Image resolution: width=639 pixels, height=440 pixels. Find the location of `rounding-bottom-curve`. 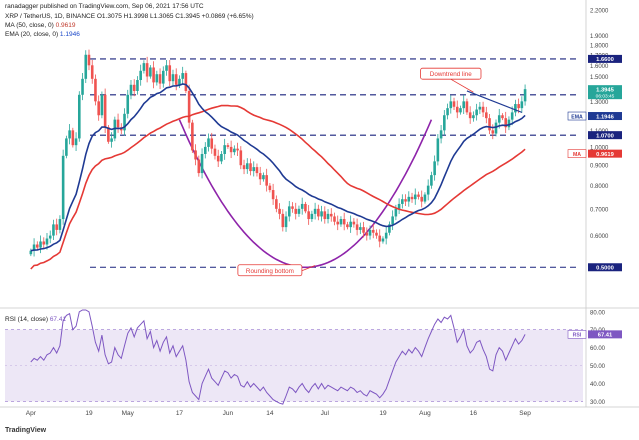

rounding-bottom-curve is located at coordinates (305, 194).